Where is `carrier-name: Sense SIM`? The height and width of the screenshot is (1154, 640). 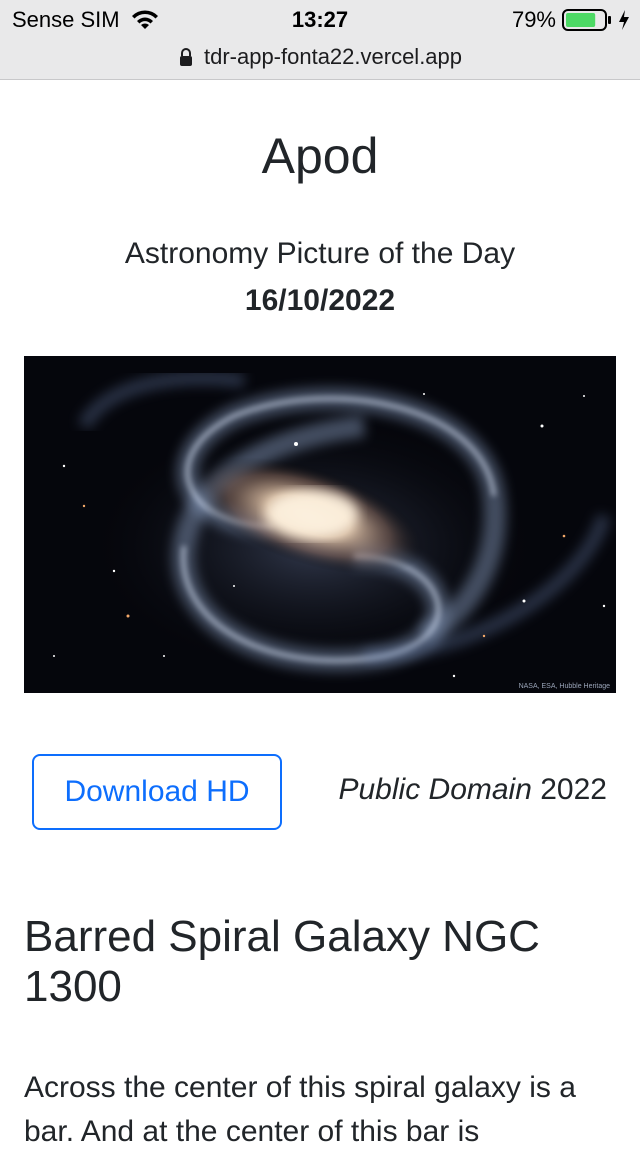 carrier-name: Sense SIM is located at coordinates (66, 19).